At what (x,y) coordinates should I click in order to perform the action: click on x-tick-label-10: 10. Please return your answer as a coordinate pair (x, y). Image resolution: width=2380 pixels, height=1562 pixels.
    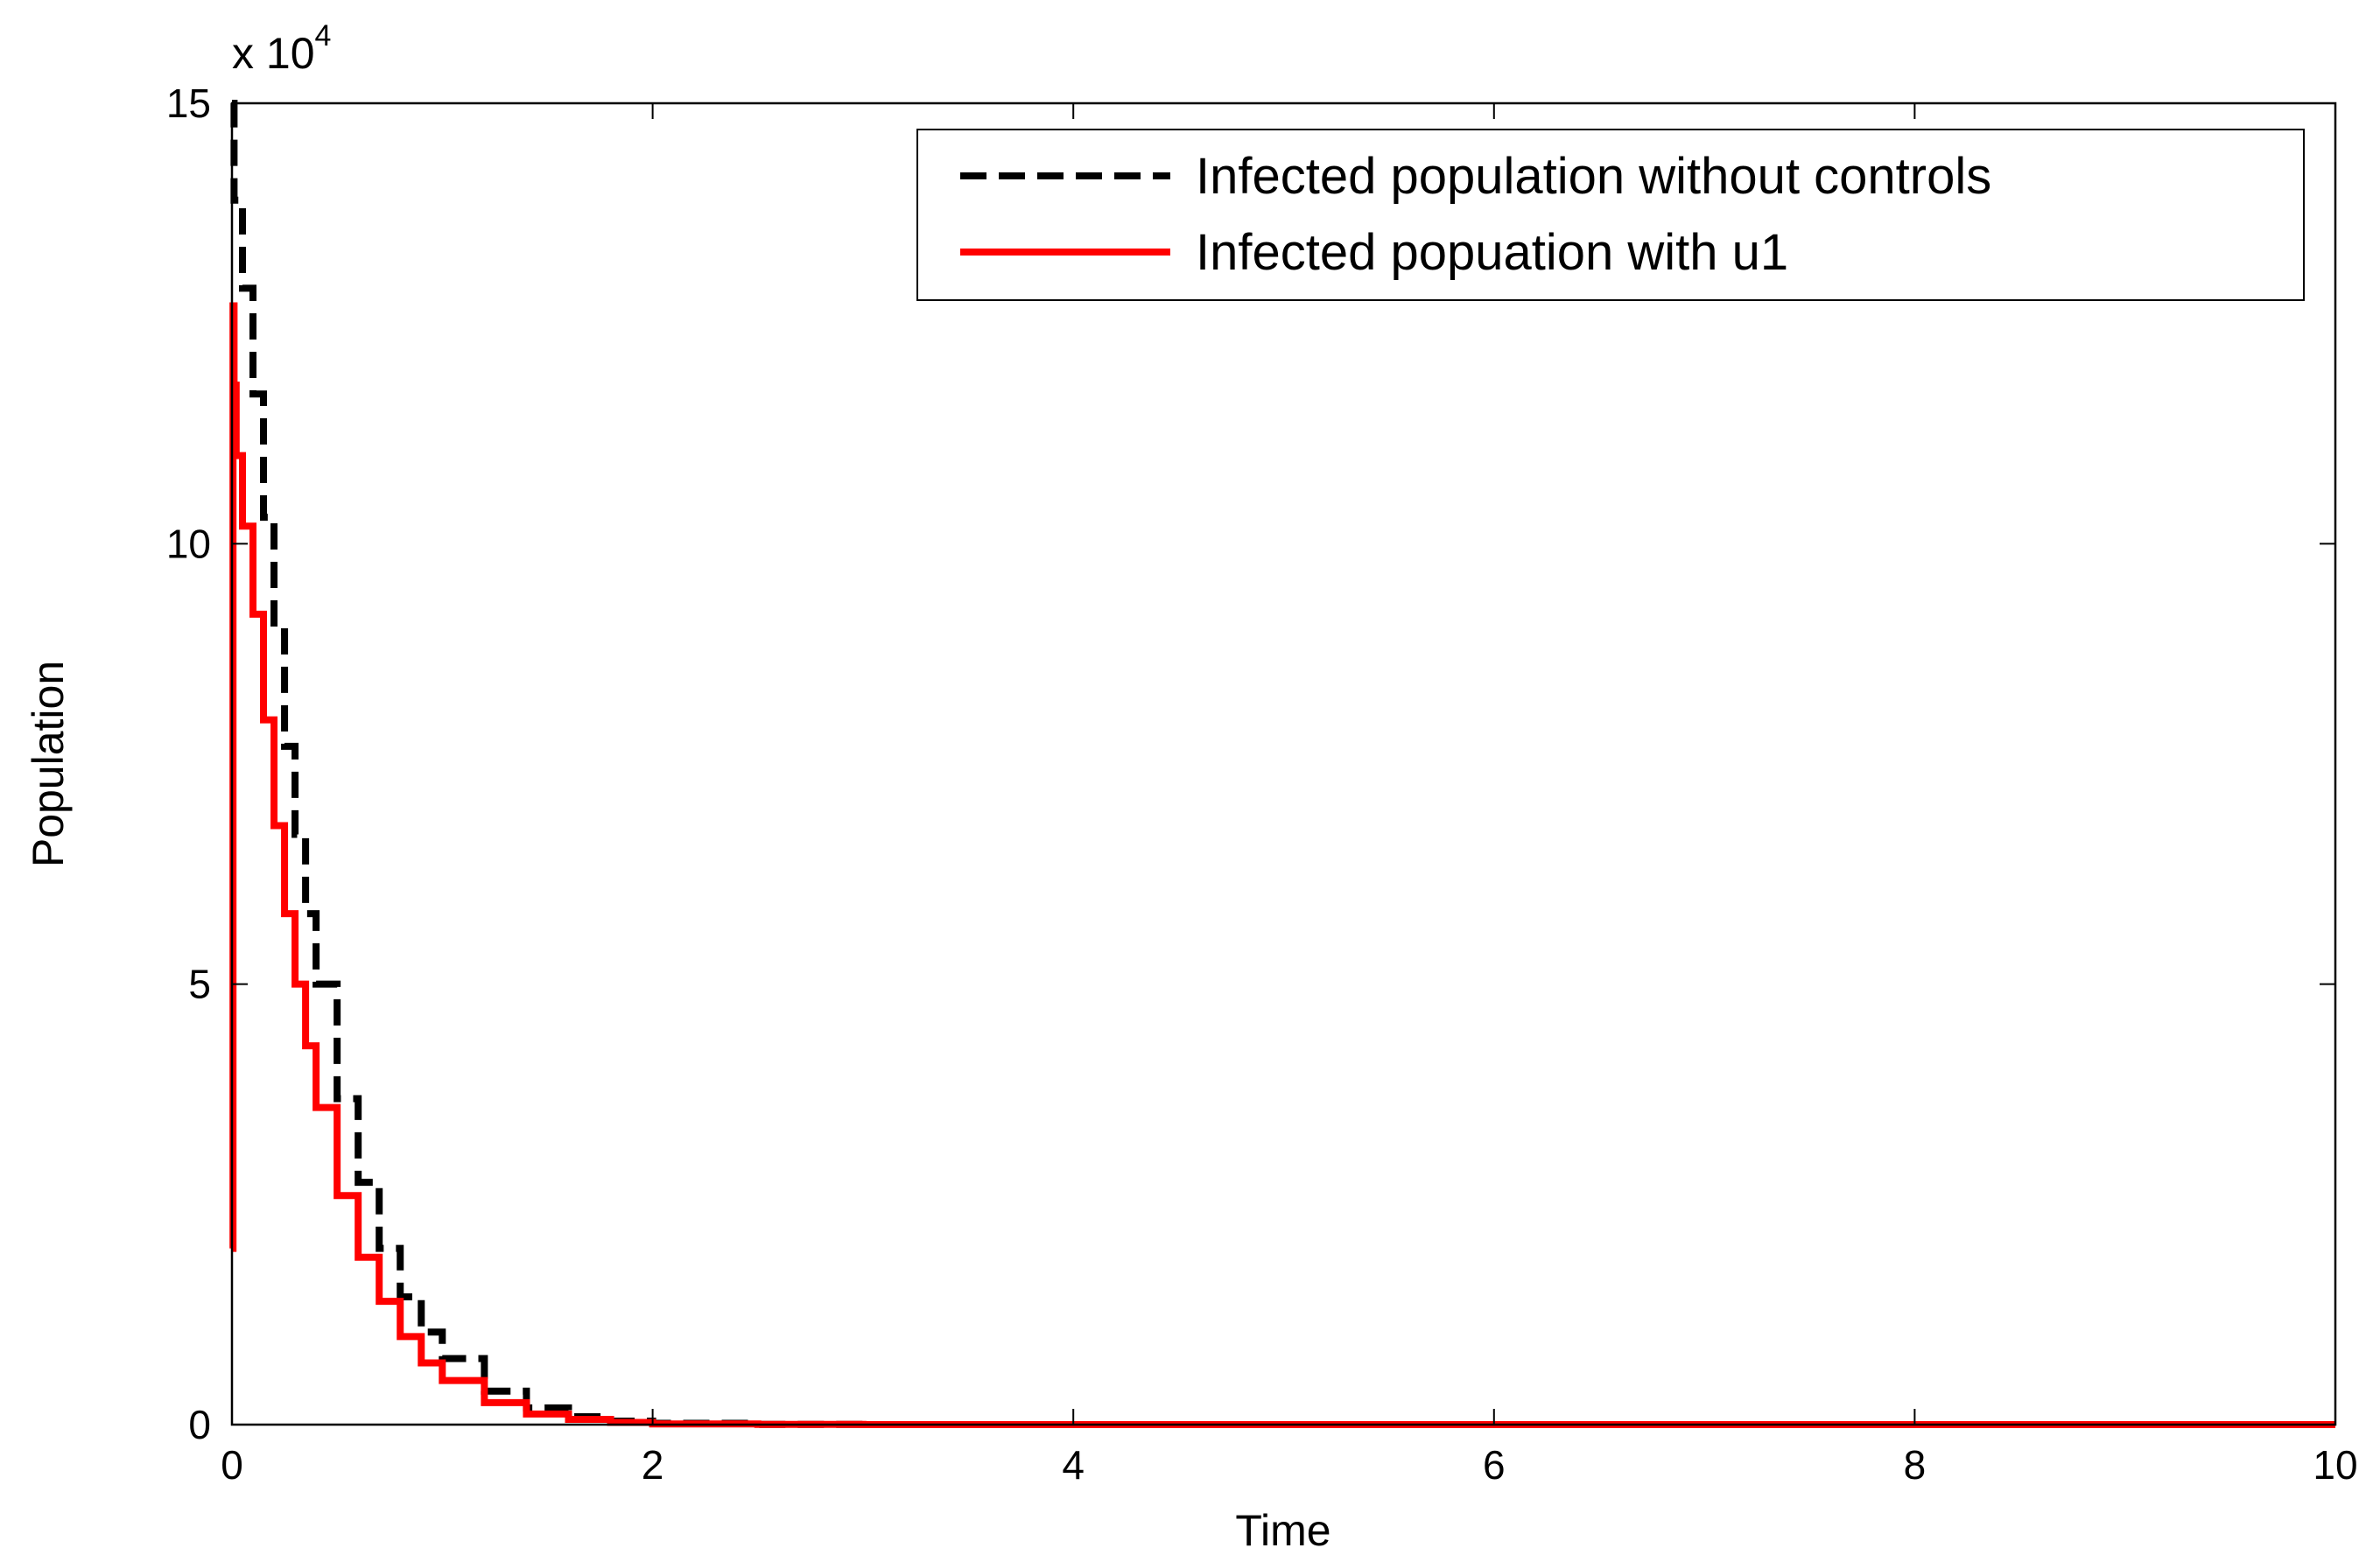
    Looking at the image, I should click on (2335, 1465).